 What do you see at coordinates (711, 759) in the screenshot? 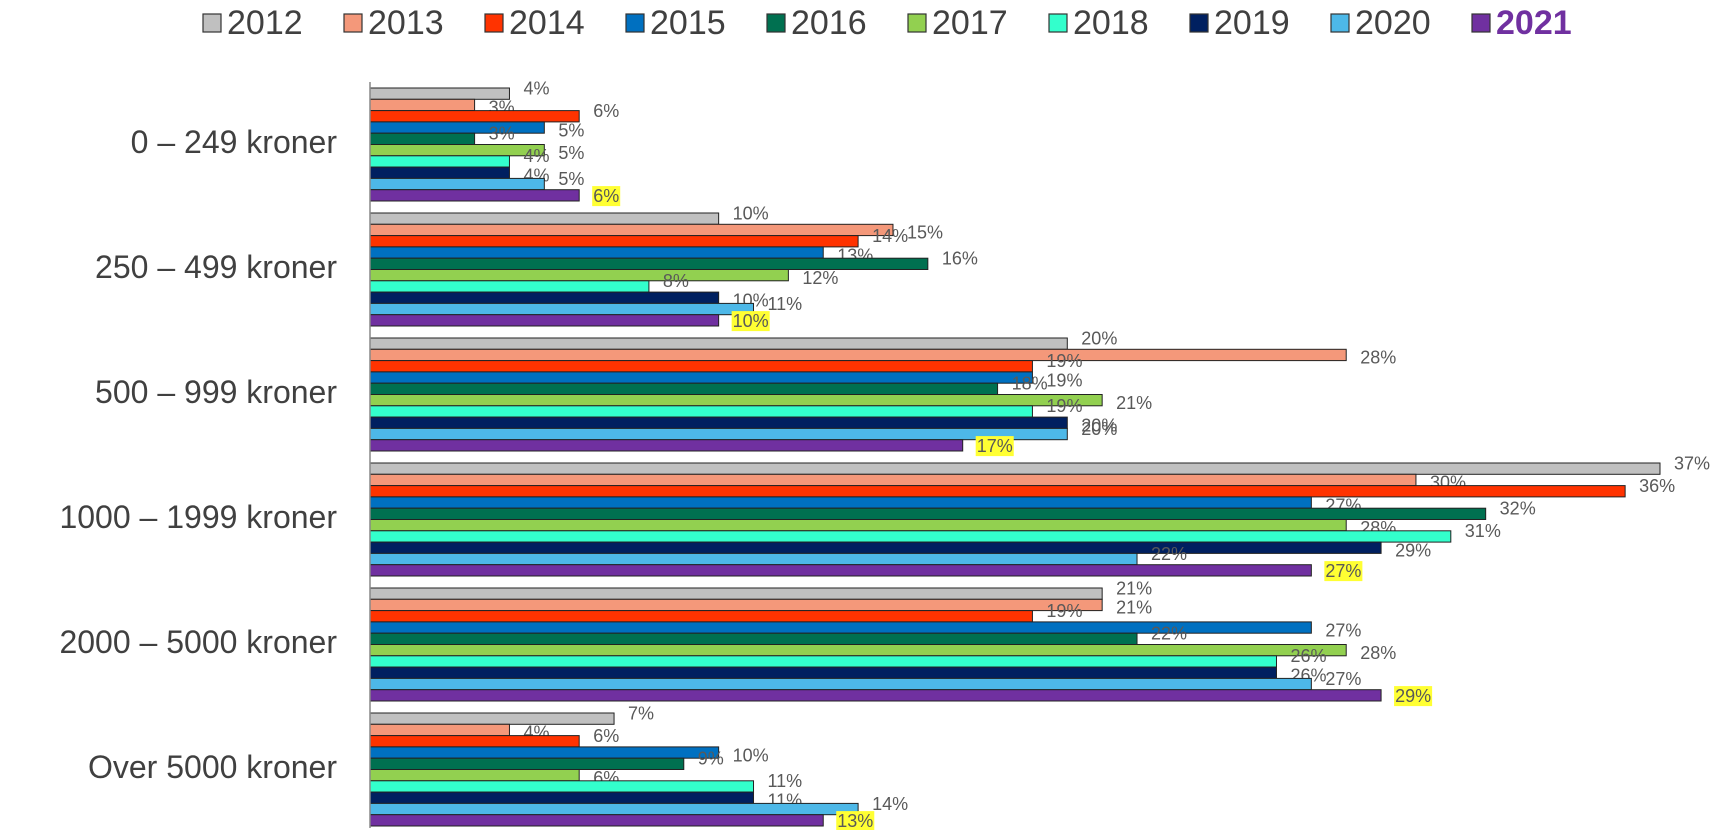
I see `value-label: 9%` at bounding box center [711, 759].